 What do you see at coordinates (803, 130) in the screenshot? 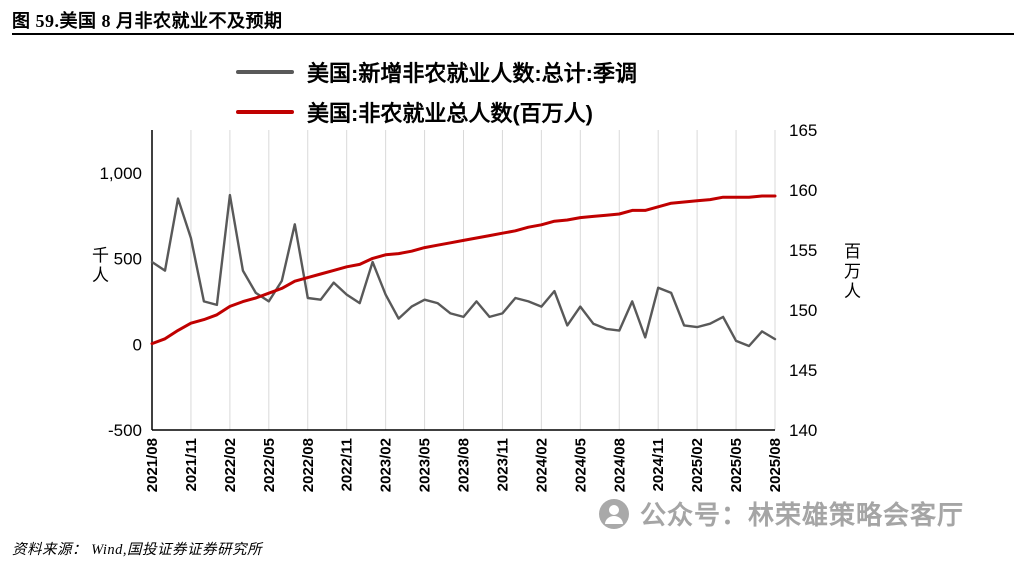
I see `y-right-tick-label: 165` at bounding box center [803, 130].